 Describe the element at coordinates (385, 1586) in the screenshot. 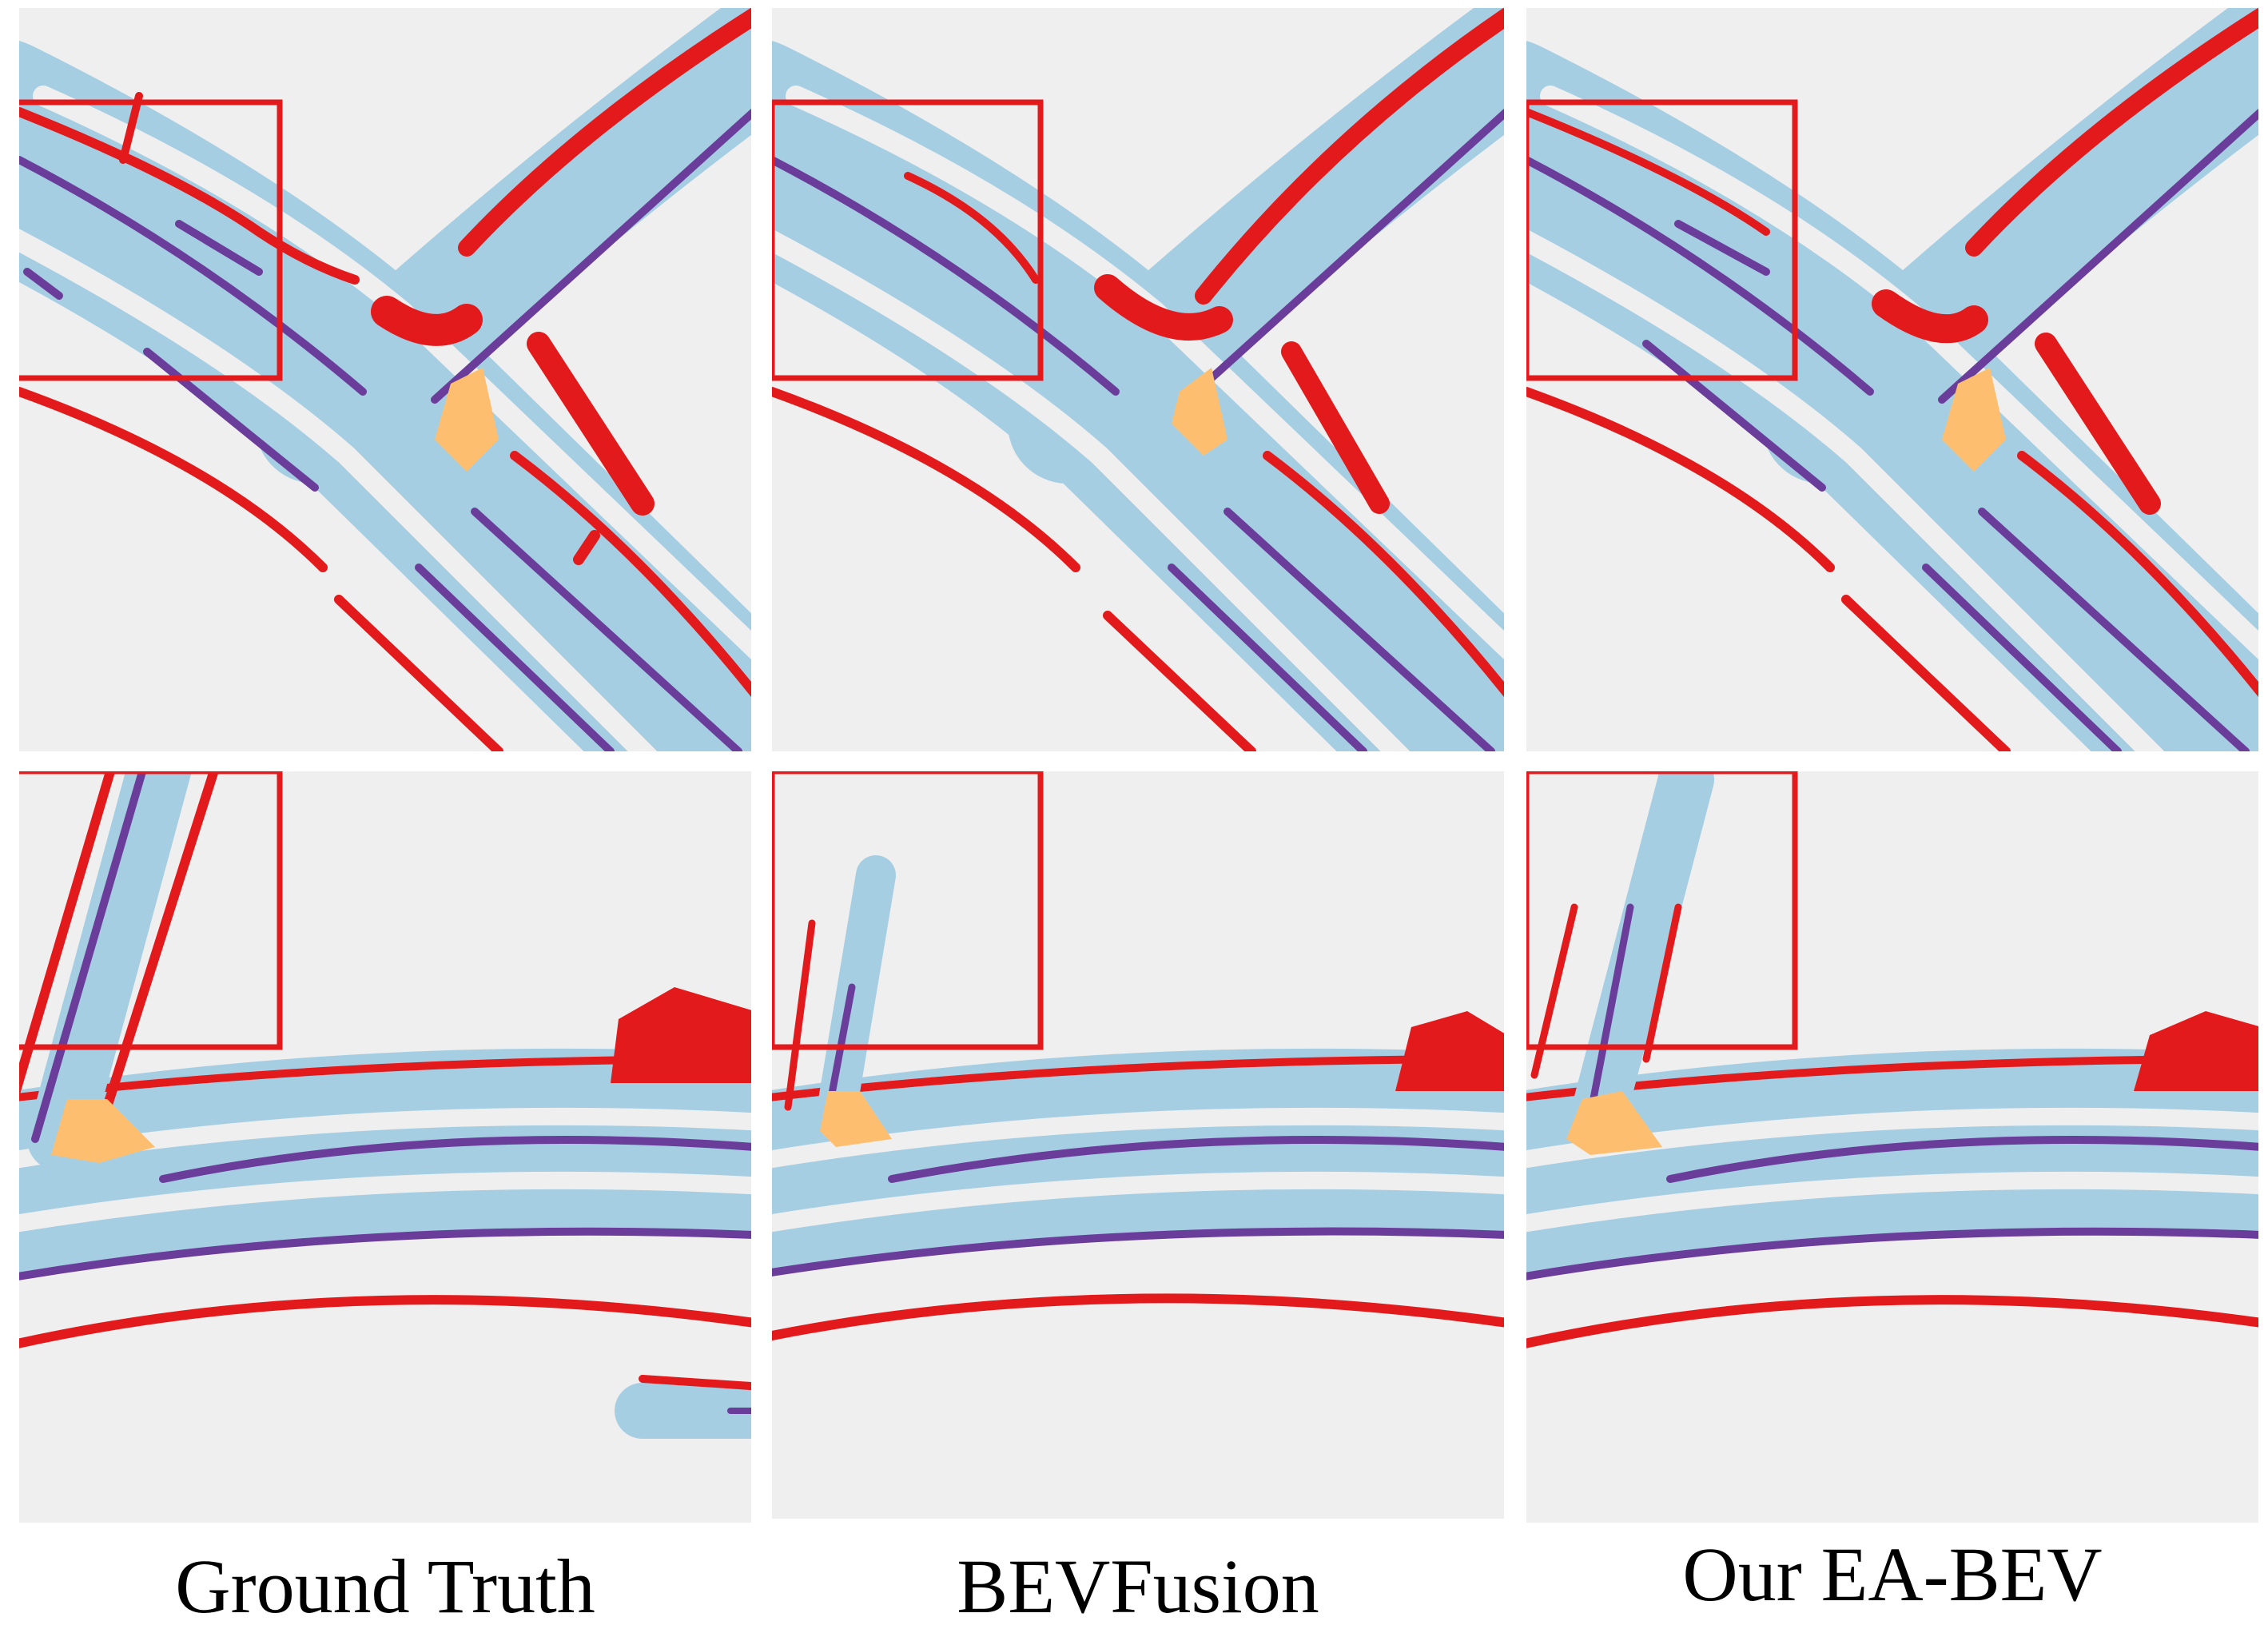

I see `caption-ground-truth: Ground Truth` at that location.